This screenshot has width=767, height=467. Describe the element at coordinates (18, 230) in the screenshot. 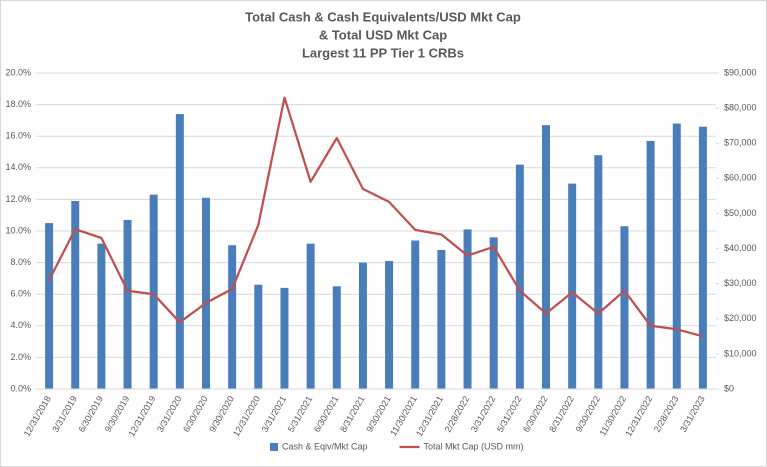

I see `y-tick-label: 10.0%` at that location.